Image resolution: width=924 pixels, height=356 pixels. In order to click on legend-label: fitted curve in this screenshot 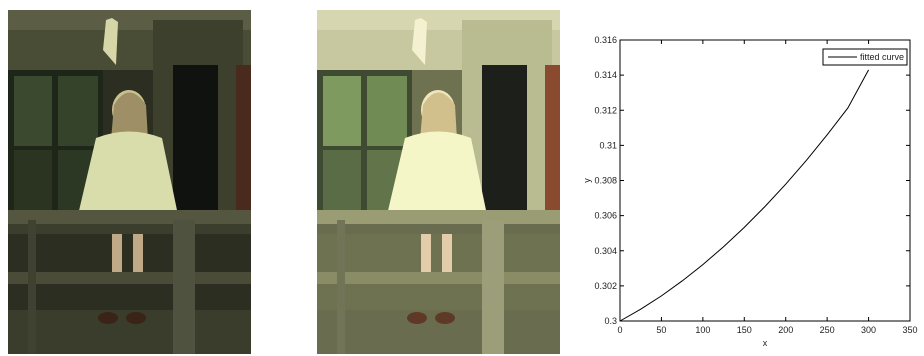, I will do `click(882, 57)`.